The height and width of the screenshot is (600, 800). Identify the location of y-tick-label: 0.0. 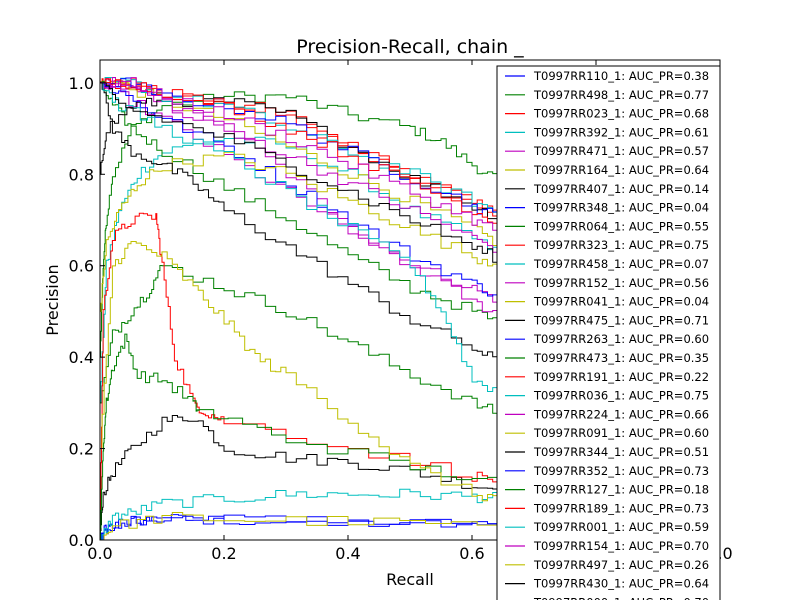
(81, 540).